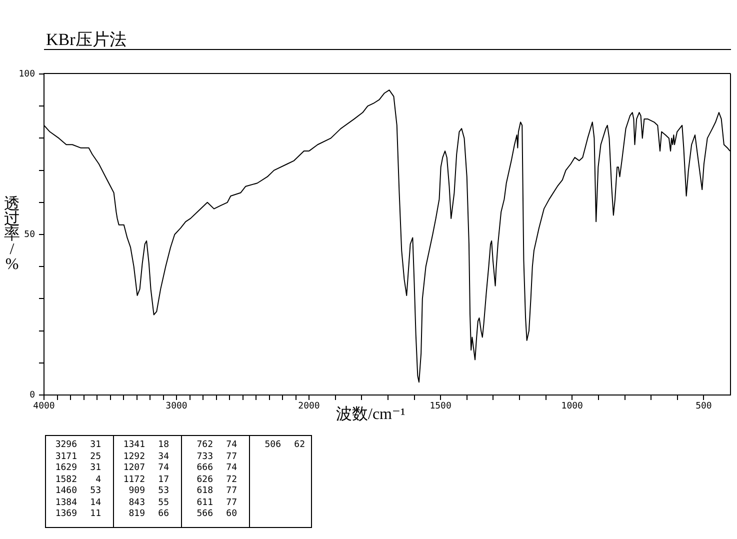  Describe the element at coordinates (387, 40) in the screenshot. I see `chart-title: KBr压片法` at that location.